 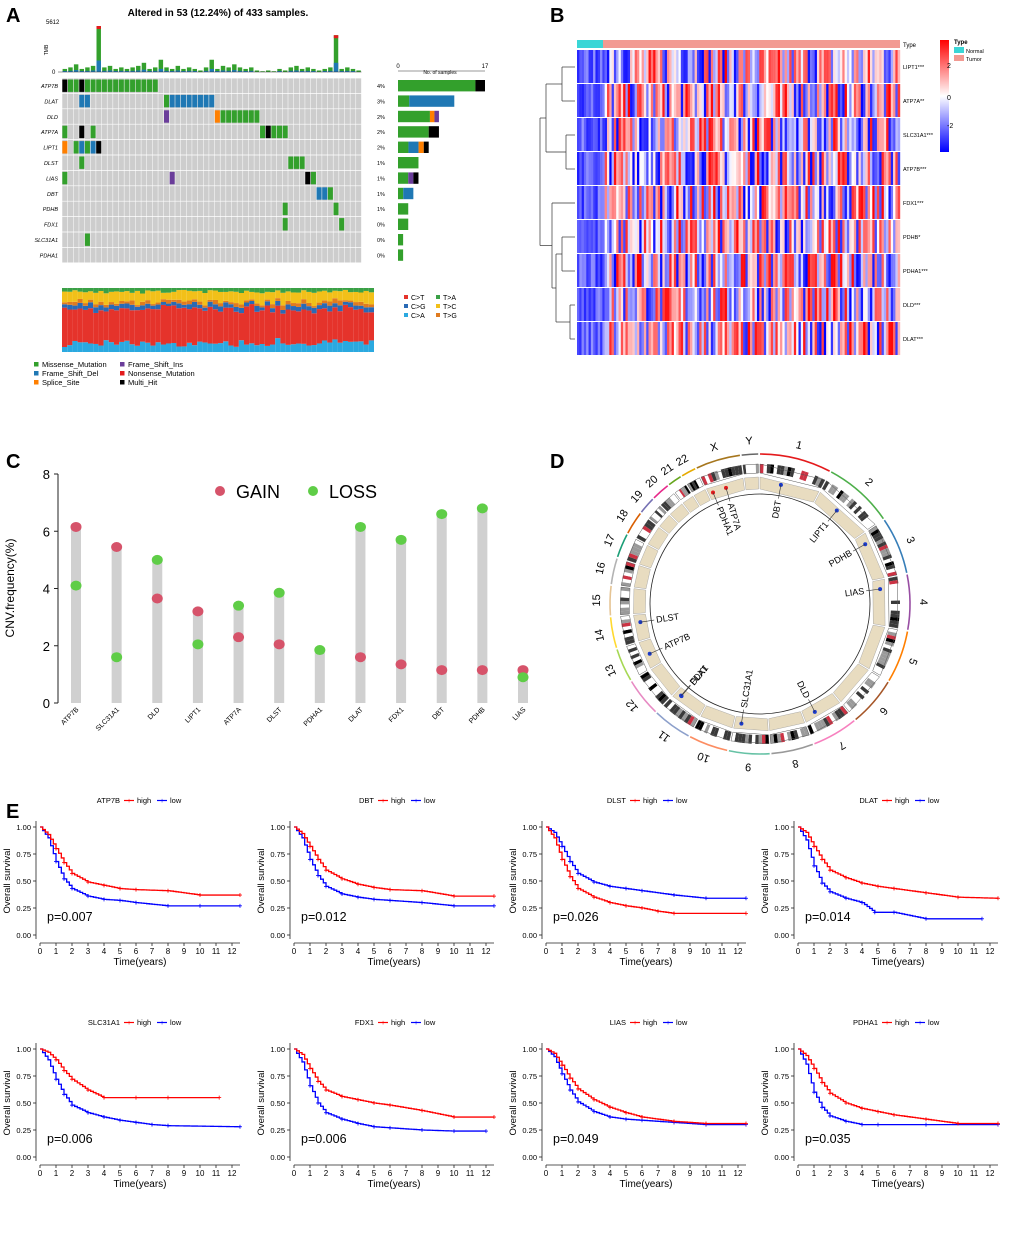 I want to click on chromosome-label: 4, so click(x=923, y=602).